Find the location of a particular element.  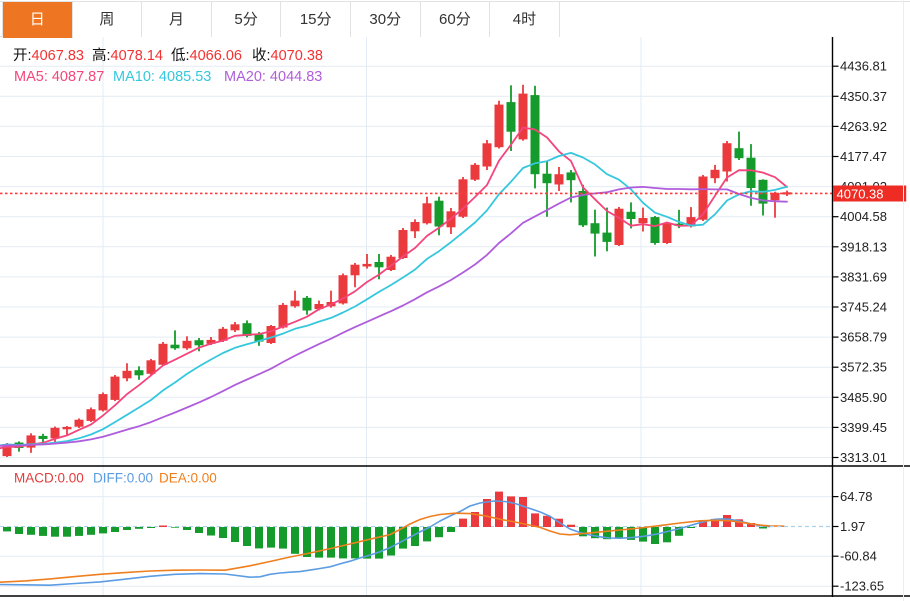

svg-text: 3831.69 is located at coordinates (863, 276).